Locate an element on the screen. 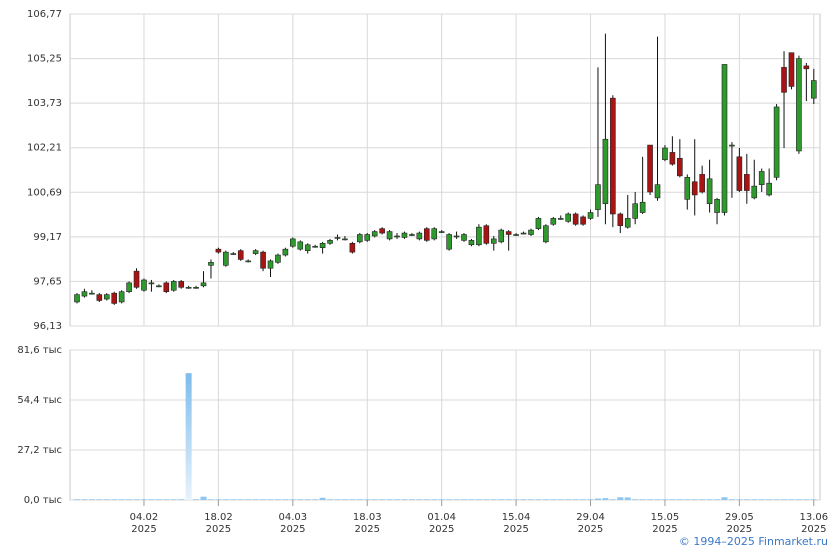  x-tick-label: 13.06 is located at coordinates (813, 517).